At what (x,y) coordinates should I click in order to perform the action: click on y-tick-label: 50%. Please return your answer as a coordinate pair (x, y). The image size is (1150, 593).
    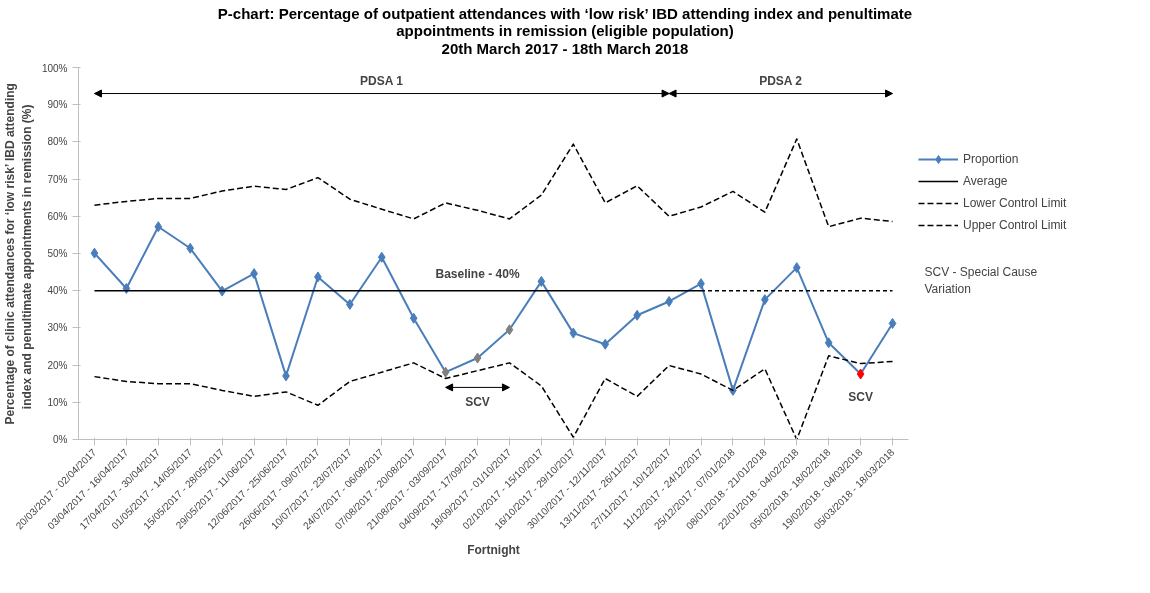
    Looking at the image, I should click on (57, 253).